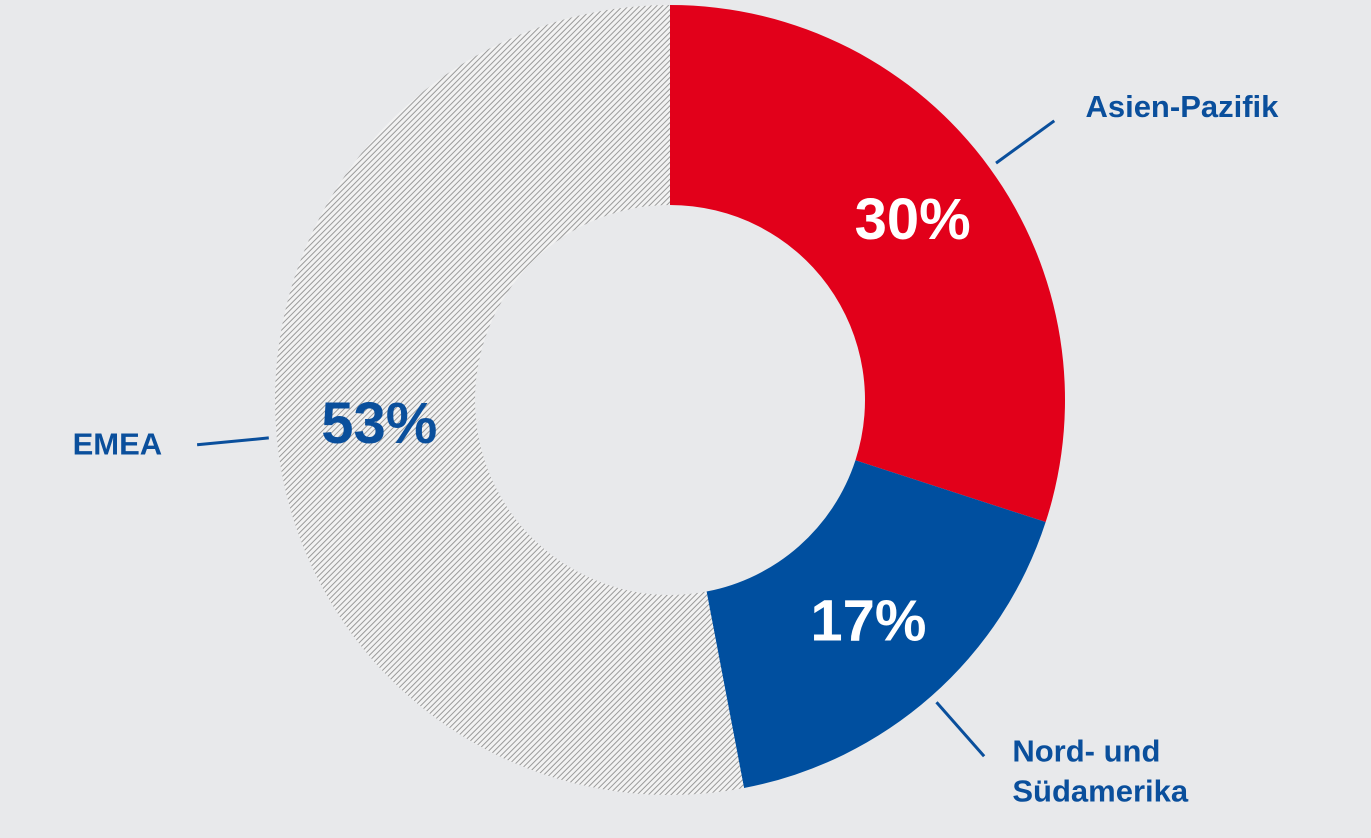  I want to click on category-label: EMEA, so click(118, 444).